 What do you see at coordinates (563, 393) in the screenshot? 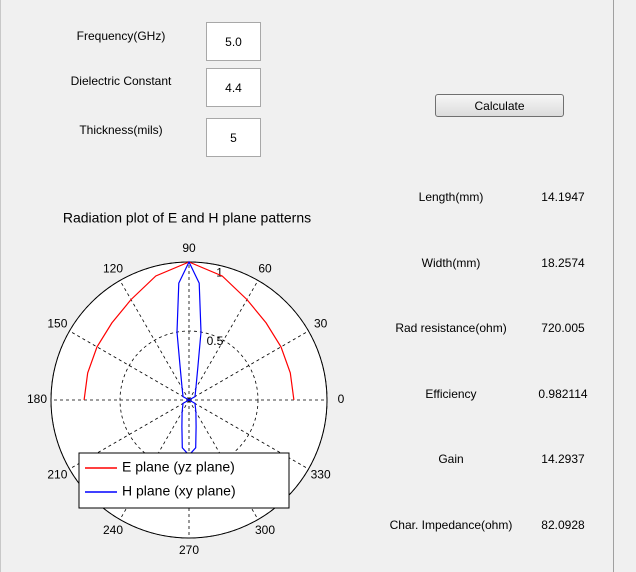
I see `result-value: 0.982114` at bounding box center [563, 393].